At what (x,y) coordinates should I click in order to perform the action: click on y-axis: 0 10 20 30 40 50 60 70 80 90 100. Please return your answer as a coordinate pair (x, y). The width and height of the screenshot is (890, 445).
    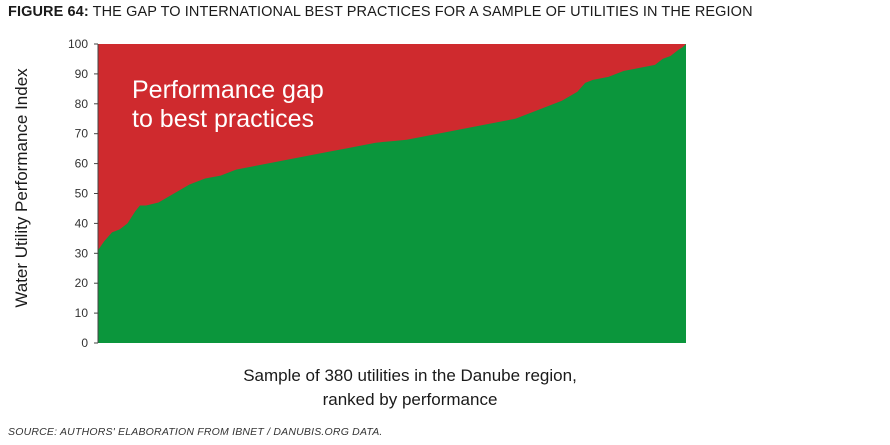
    Looking at the image, I should click on (83, 193).